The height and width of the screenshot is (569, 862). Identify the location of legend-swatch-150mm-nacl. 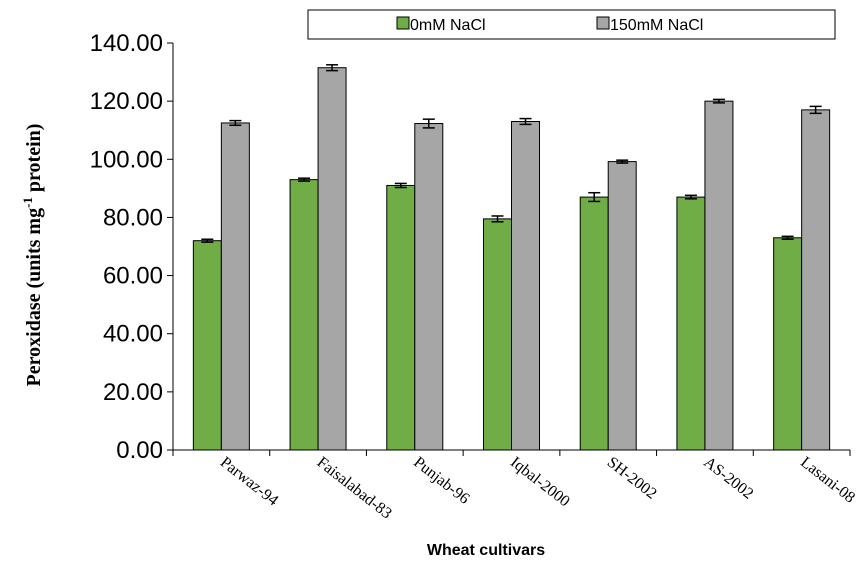
(603, 23).